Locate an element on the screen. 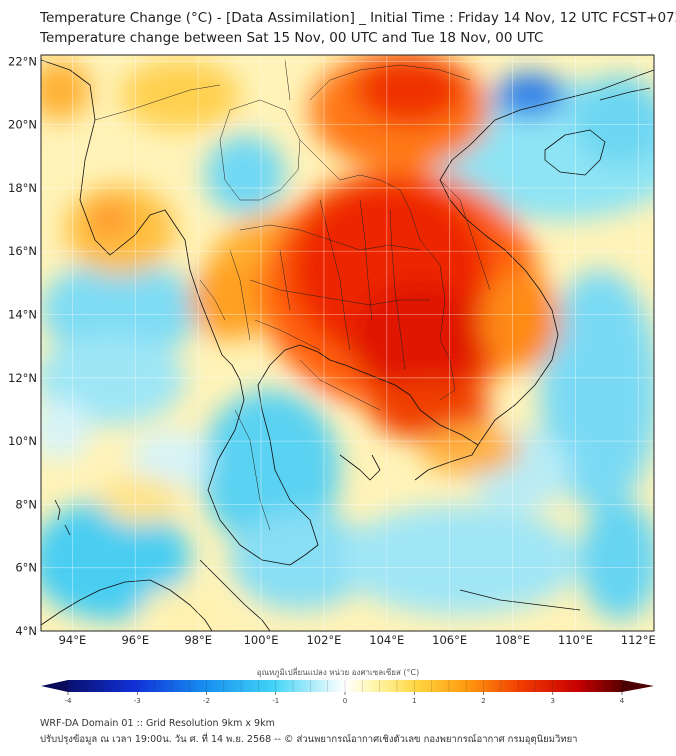 The image size is (676, 756). colorbar-tick-label: -1 is located at coordinates (276, 701).